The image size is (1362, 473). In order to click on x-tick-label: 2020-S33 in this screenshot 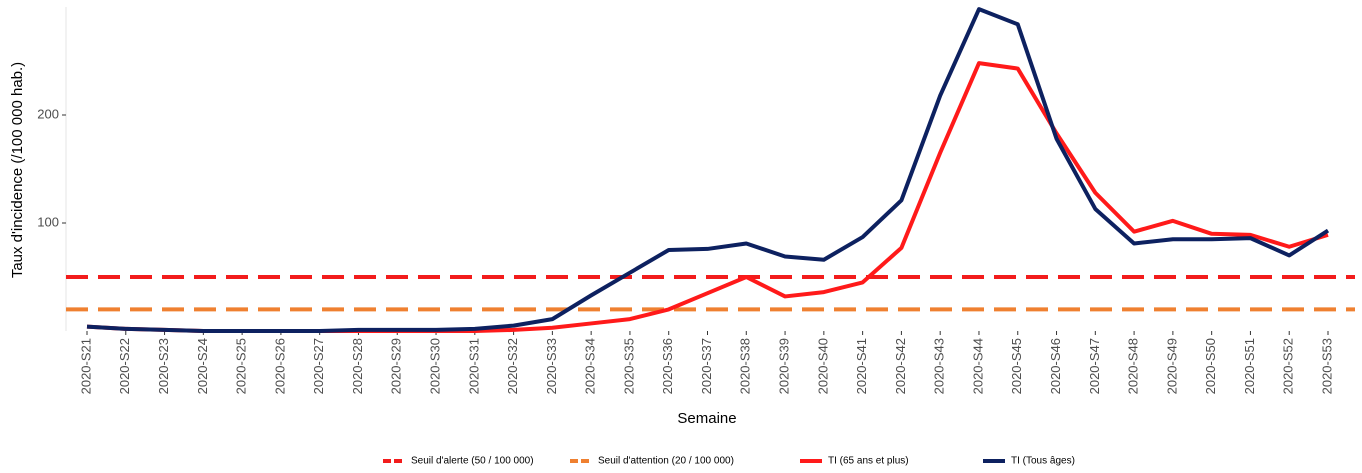, I will do `click(551, 366)`.